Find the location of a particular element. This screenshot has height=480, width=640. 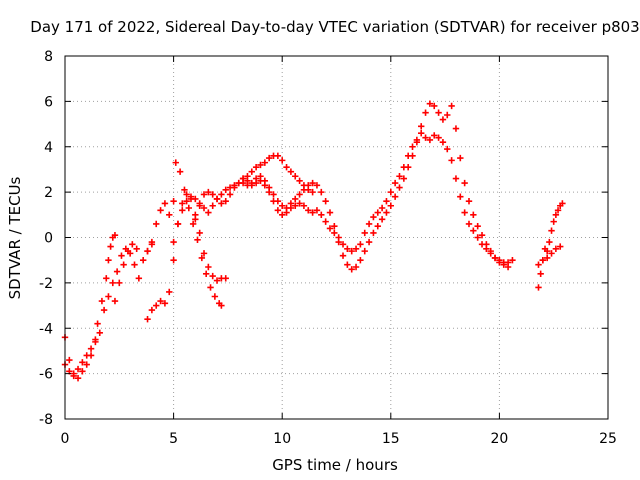

y-tick-label: -2 is located at coordinates (46, 284).